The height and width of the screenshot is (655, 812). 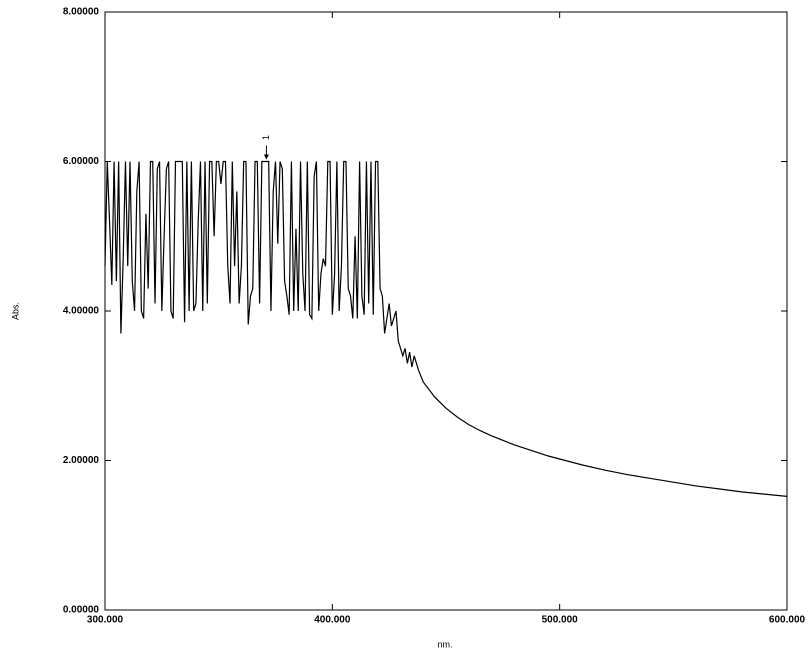 What do you see at coordinates (81, 12) in the screenshot?
I see `y-tick-label: 8.00000` at bounding box center [81, 12].